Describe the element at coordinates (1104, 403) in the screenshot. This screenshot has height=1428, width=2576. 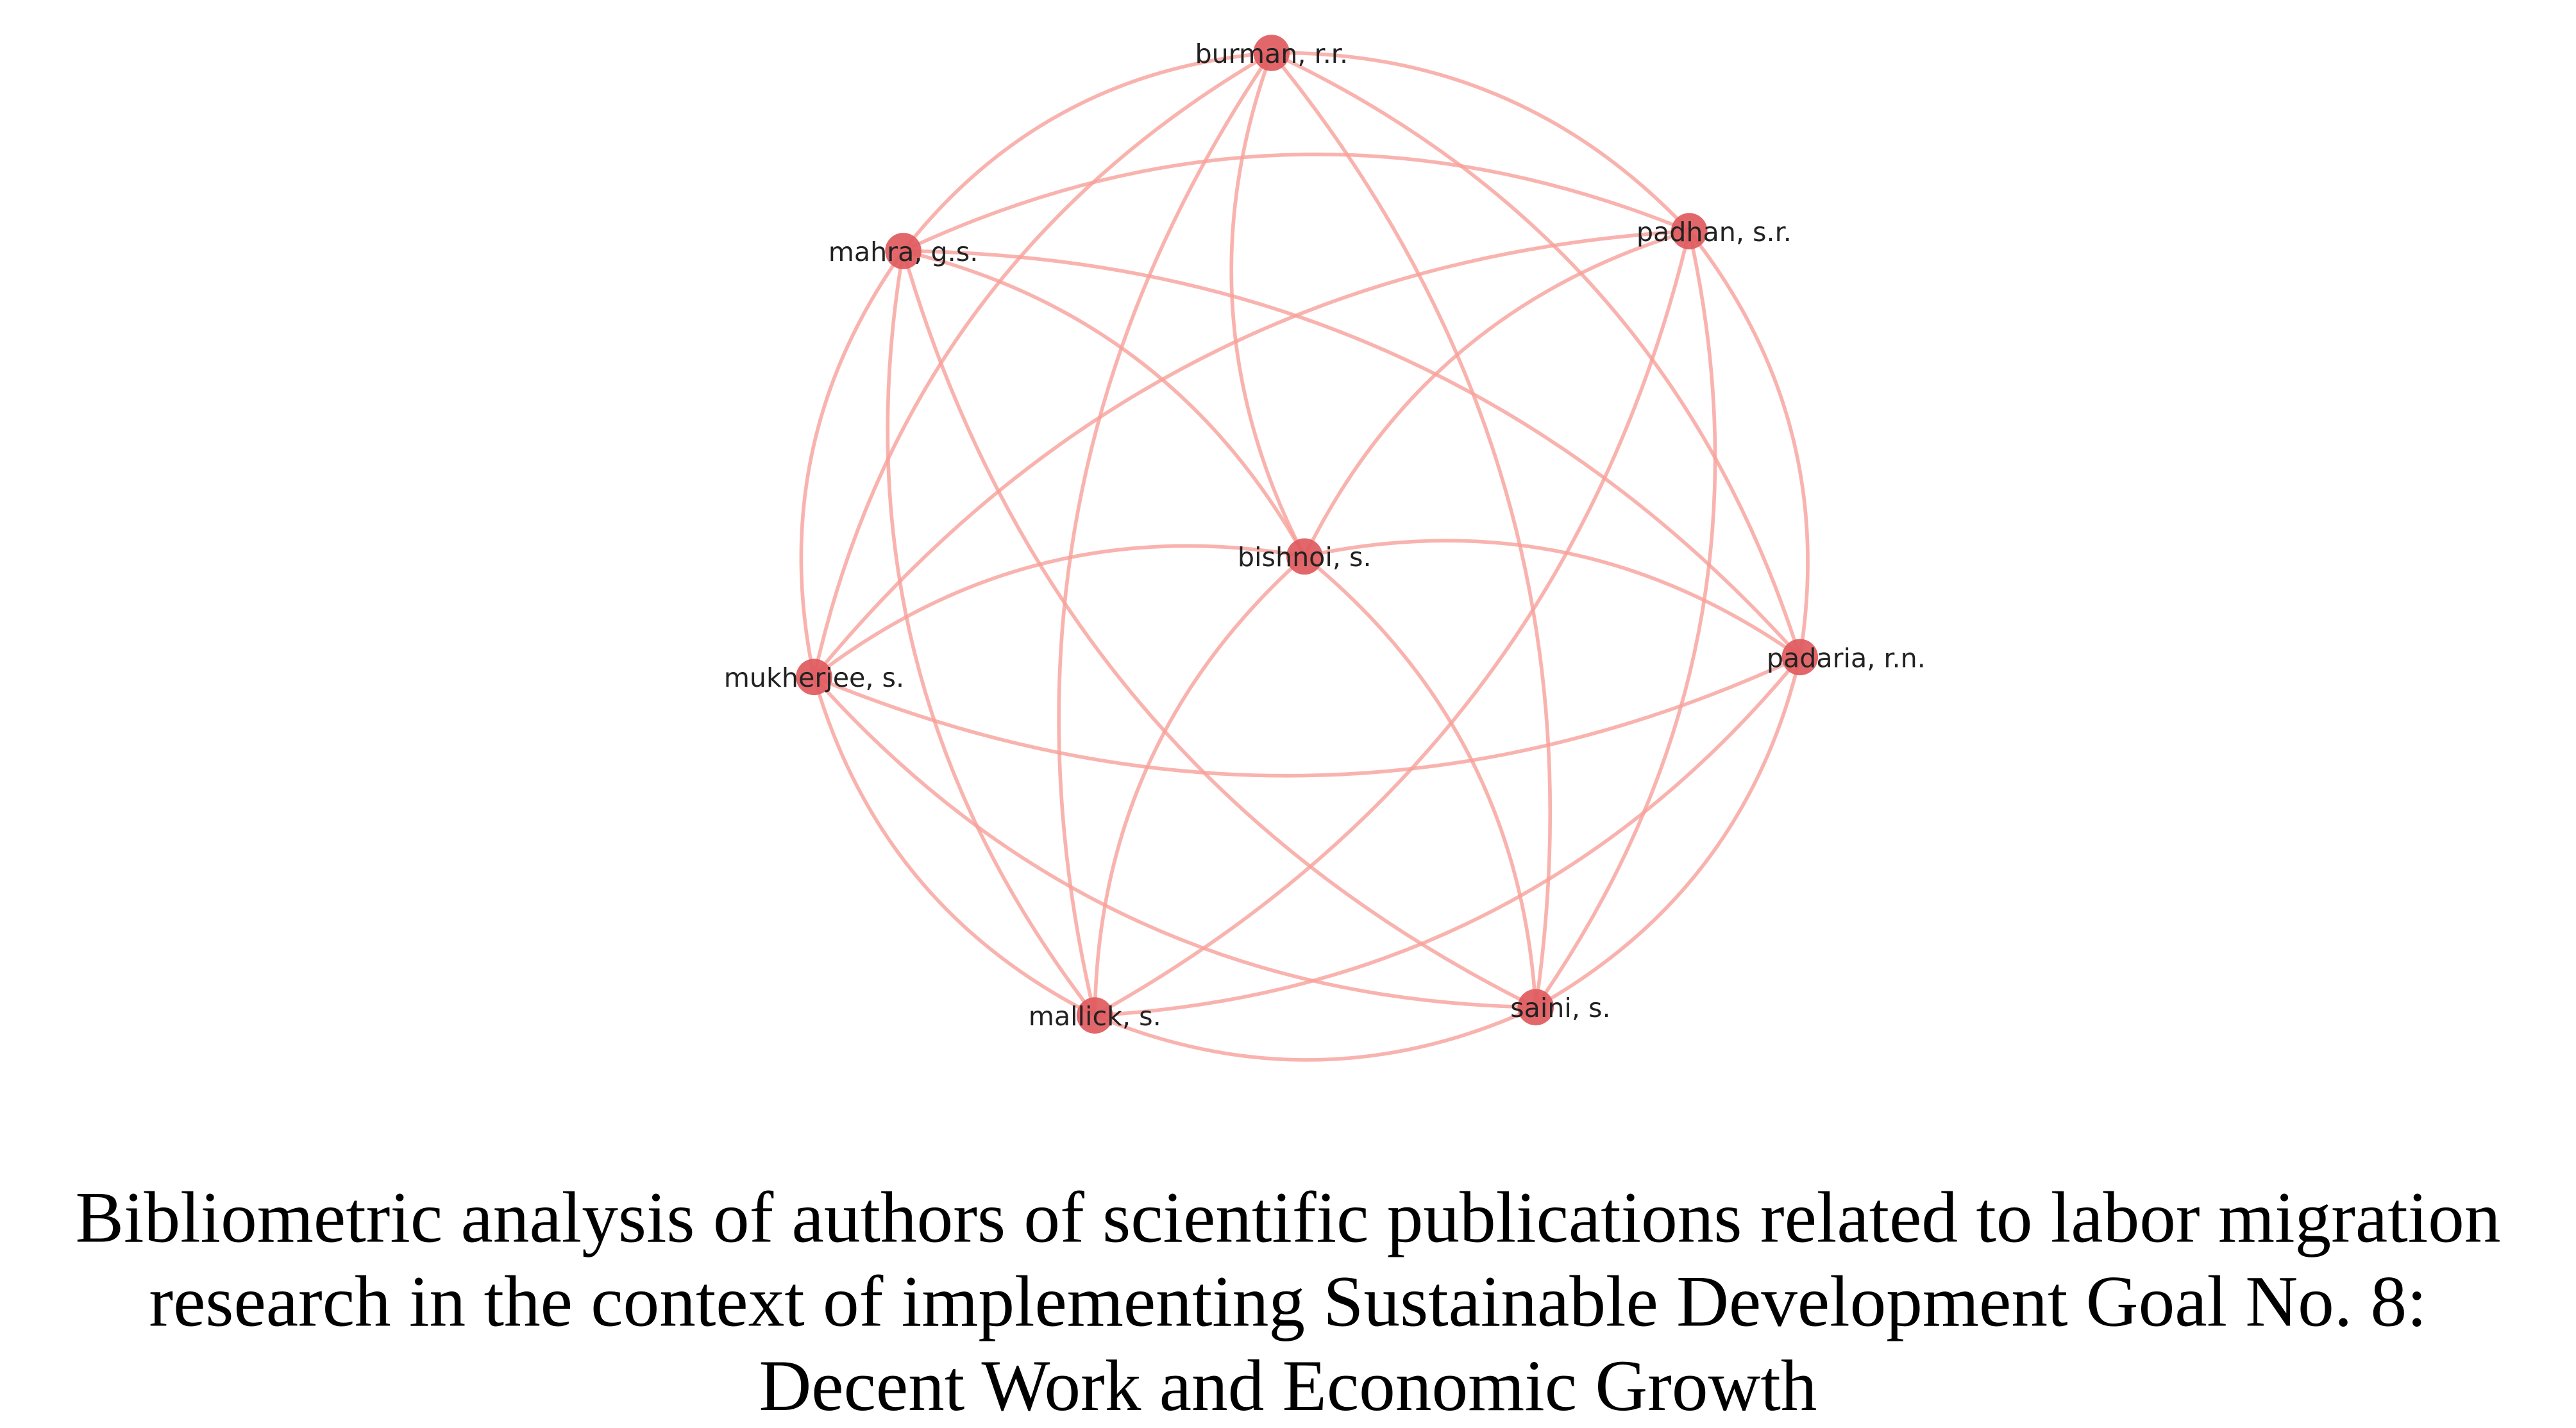
I see `edge-mahra-bishnoi` at that location.